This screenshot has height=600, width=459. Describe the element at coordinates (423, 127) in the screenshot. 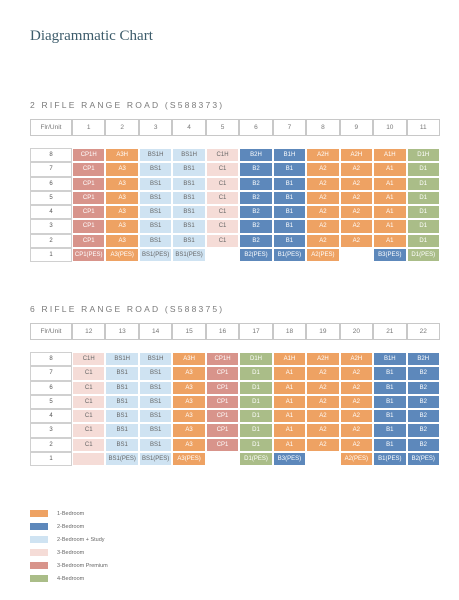

I see `unit-number: 11` at that location.